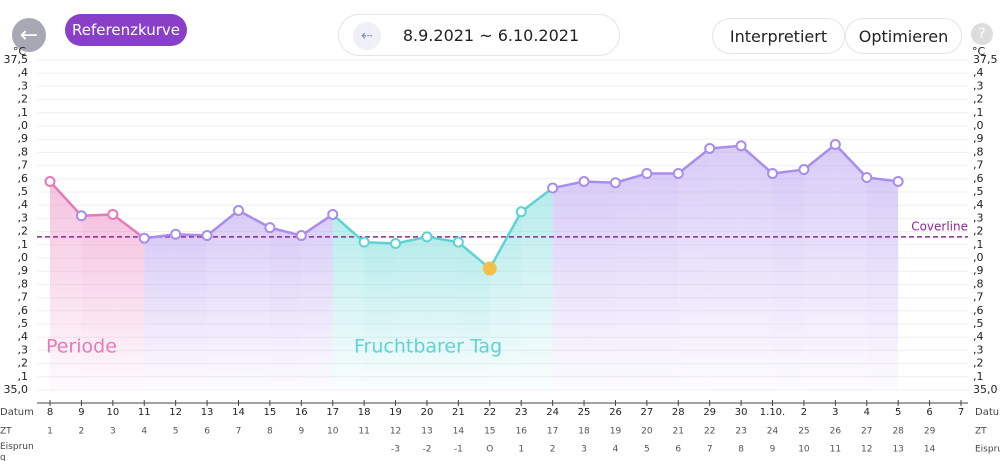  What do you see at coordinates (978, 138) in the screenshot?
I see `y-tick-label-right: ,9` at bounding box center [978, 138].